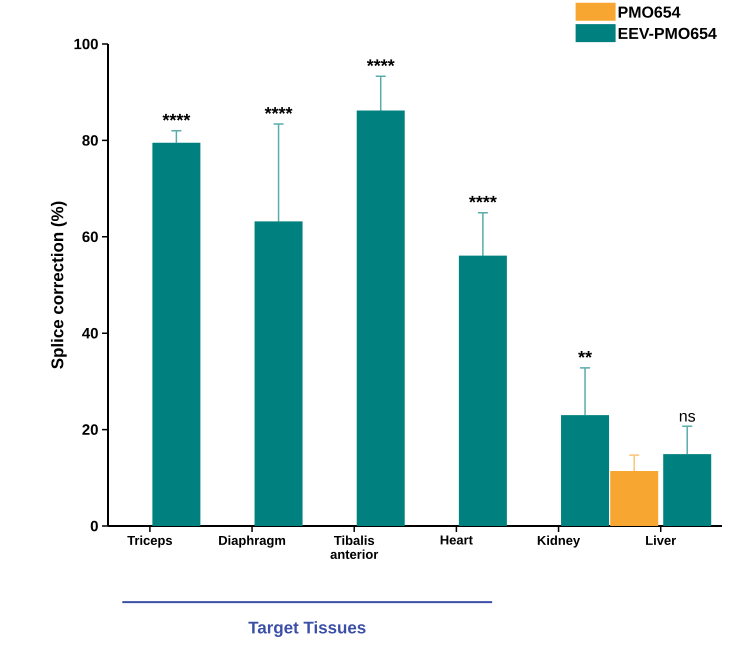  What do you see at coordinates (90, 237) in the screenshot?
I see `y-tick-label: 60` at bounding box center [90, 237].